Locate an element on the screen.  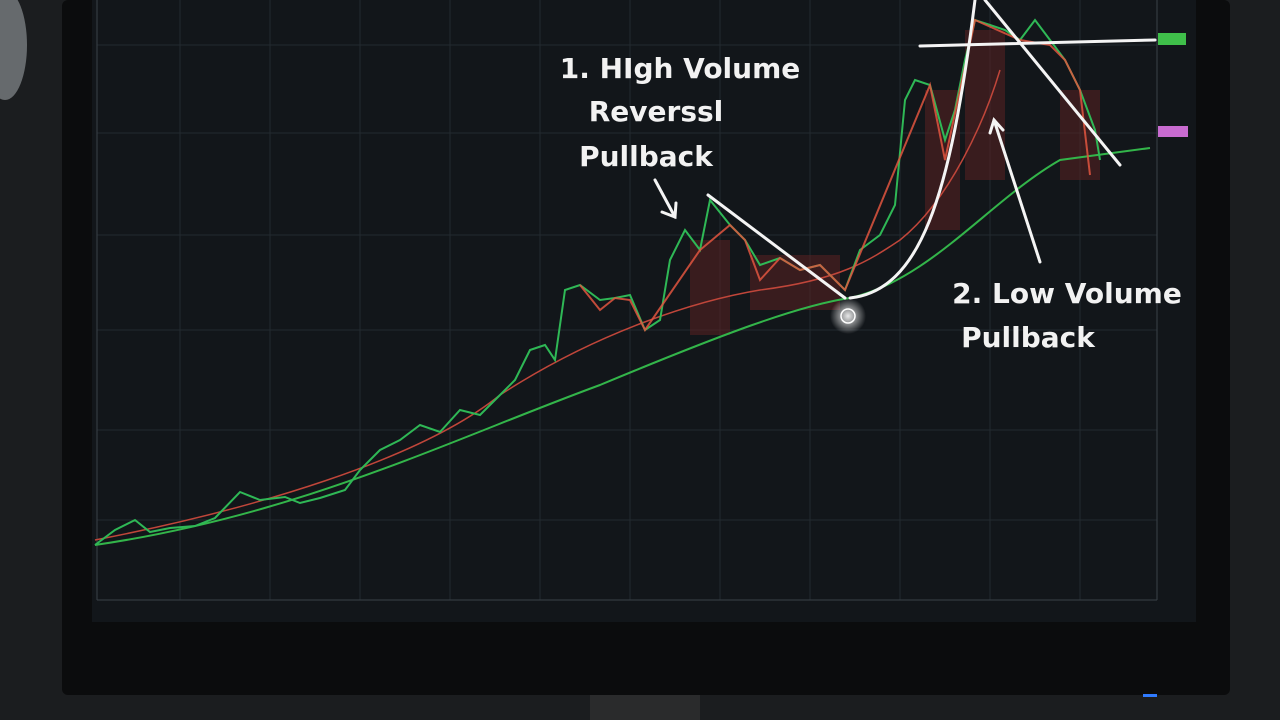
pivot-marker is located at coordinates (848, 316).